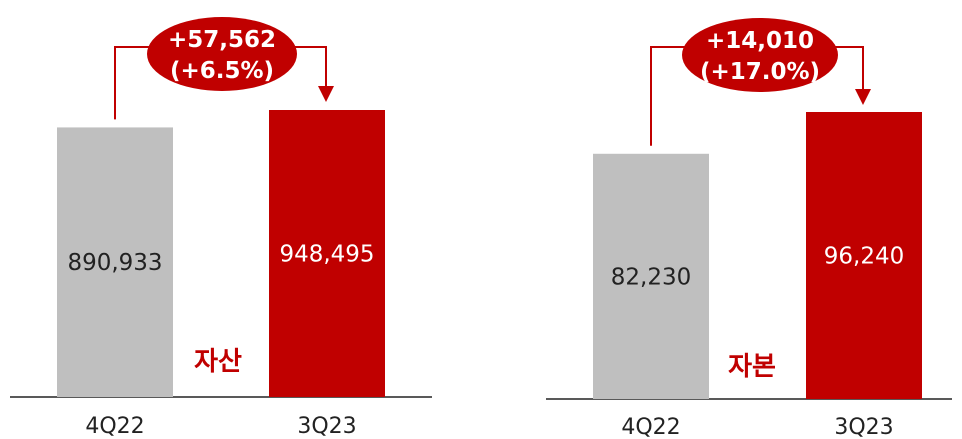  I want to click on bar-assets-3q23, so click(327, 253).